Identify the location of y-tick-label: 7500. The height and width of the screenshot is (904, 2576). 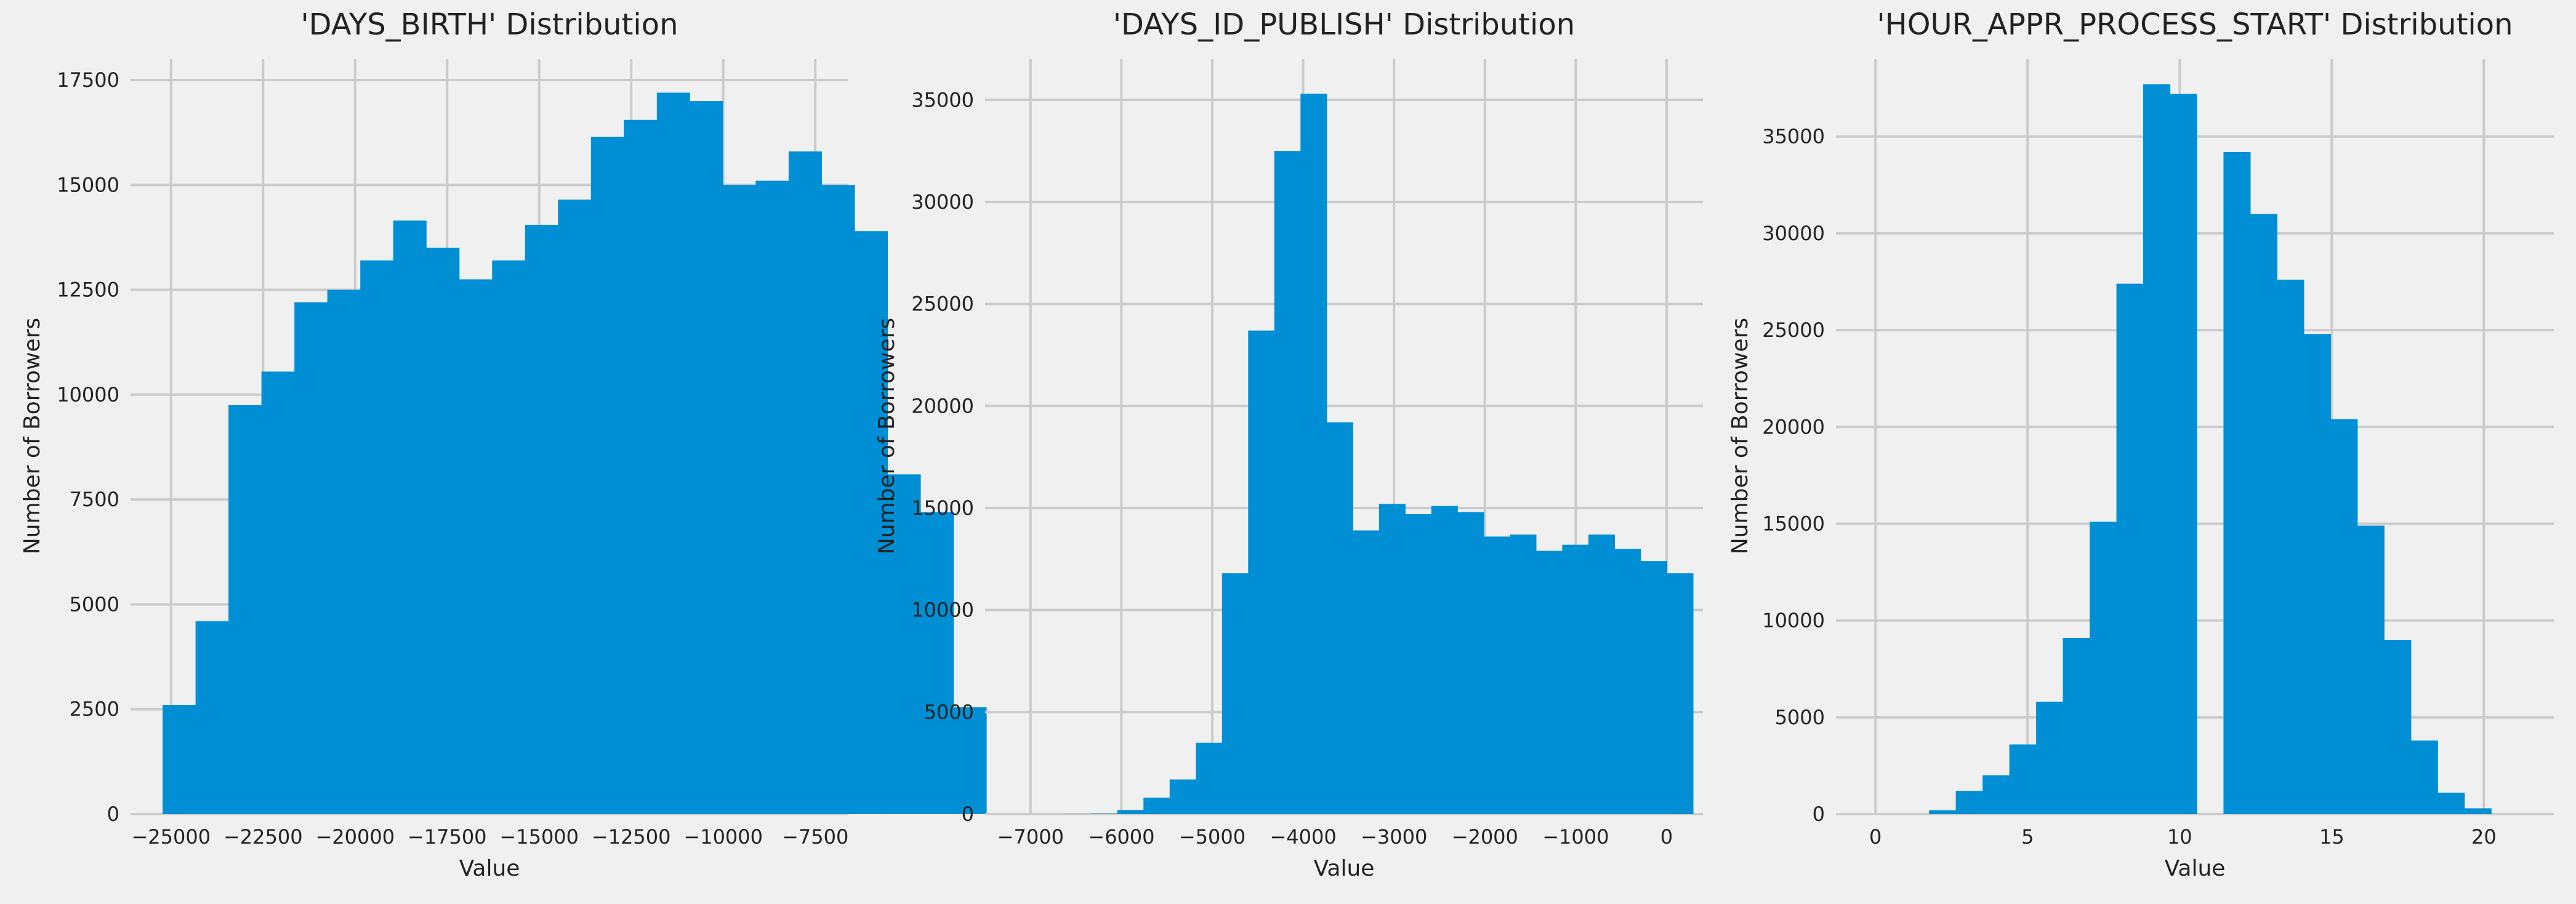
(94, 499).